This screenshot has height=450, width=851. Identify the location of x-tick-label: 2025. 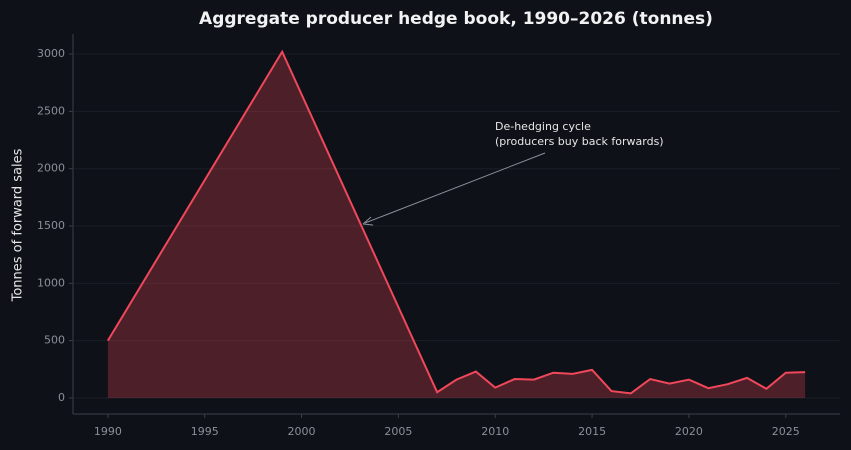
(786, 431).